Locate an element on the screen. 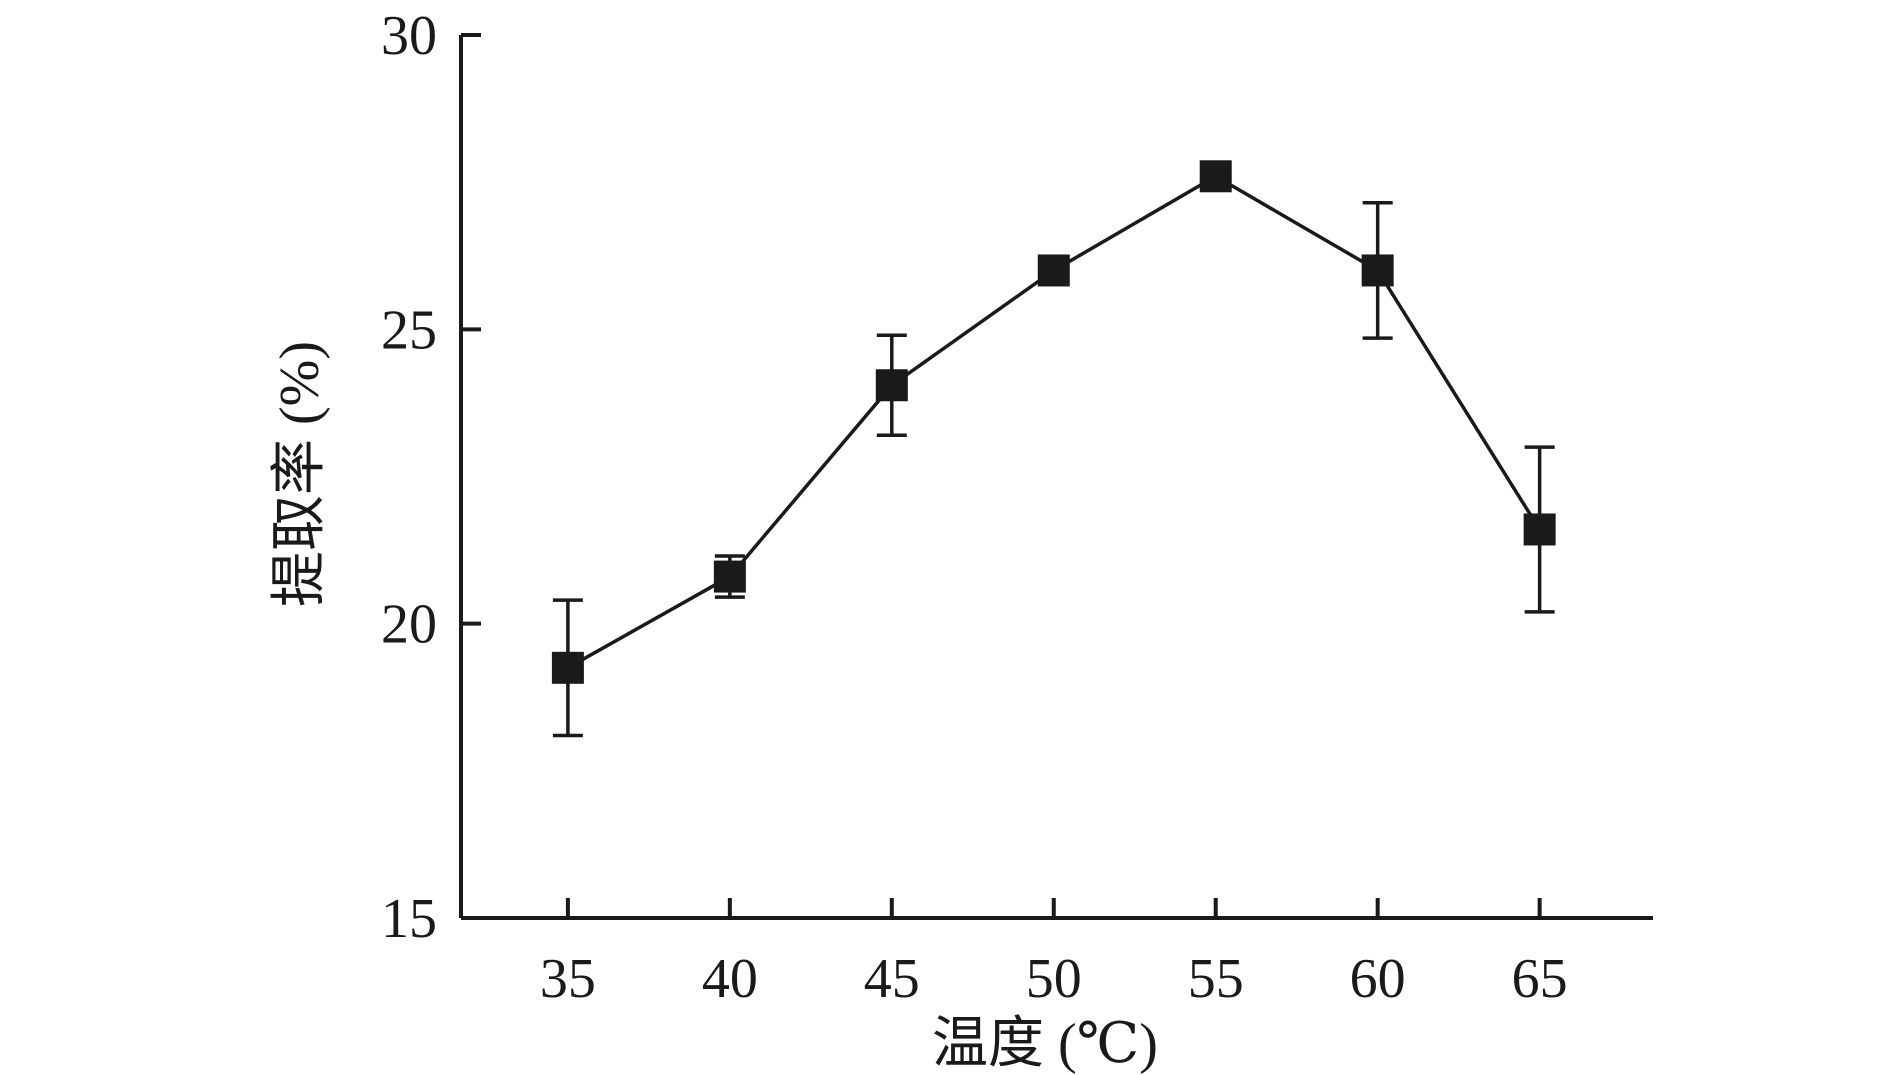  x-tick-label: 60 is located at coordinates (1378, 979).